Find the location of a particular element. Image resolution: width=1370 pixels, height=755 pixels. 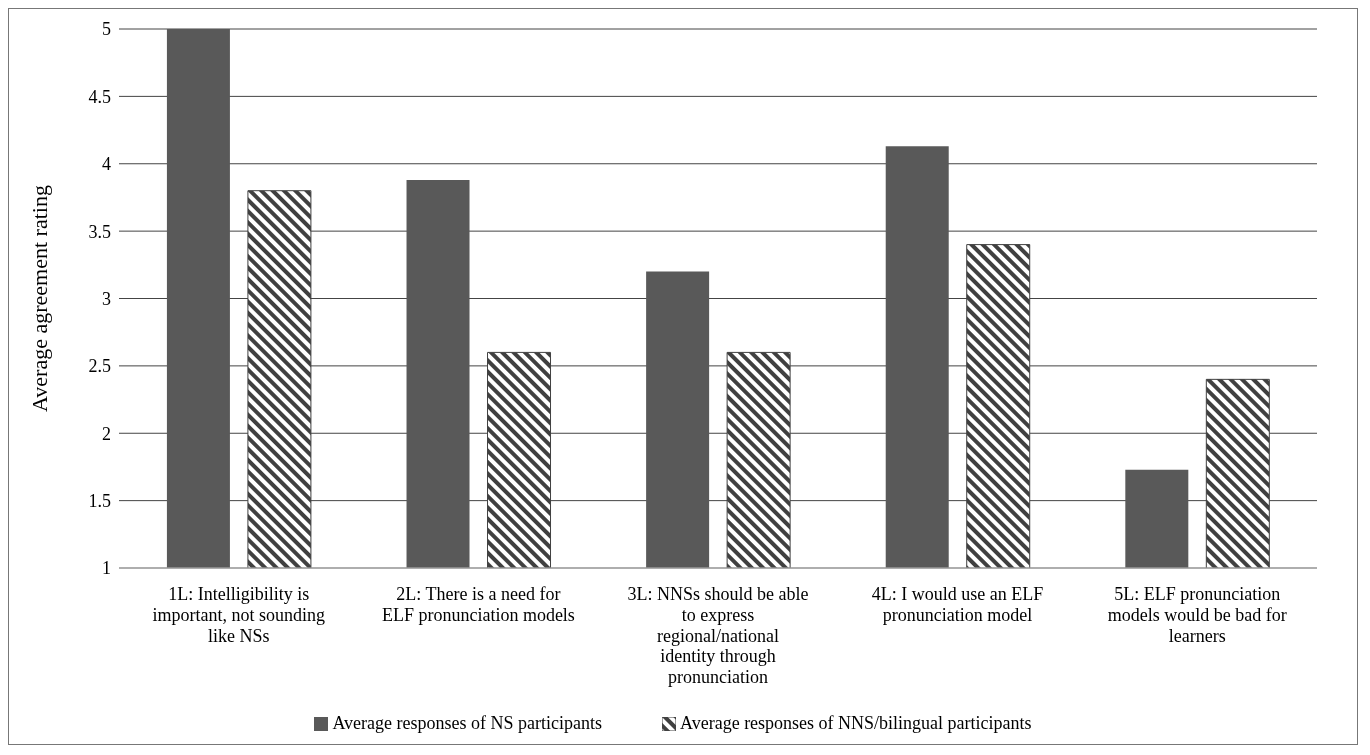

x-tick-label: 2L: There is a need for ELF pronunciation models is located at coordinates (478, 604).